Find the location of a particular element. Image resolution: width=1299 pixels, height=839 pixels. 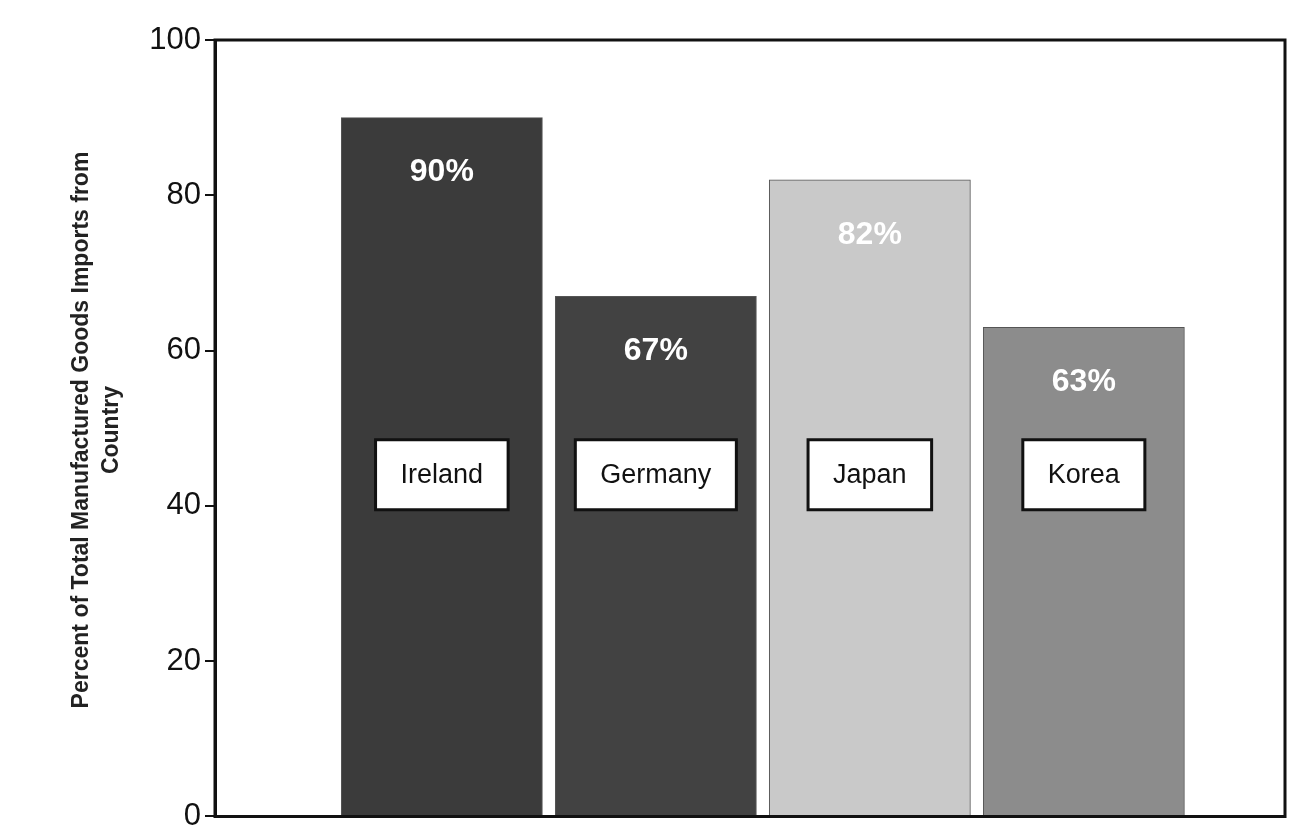

y-tick-label: 60 is located at coordinates (183, 349).